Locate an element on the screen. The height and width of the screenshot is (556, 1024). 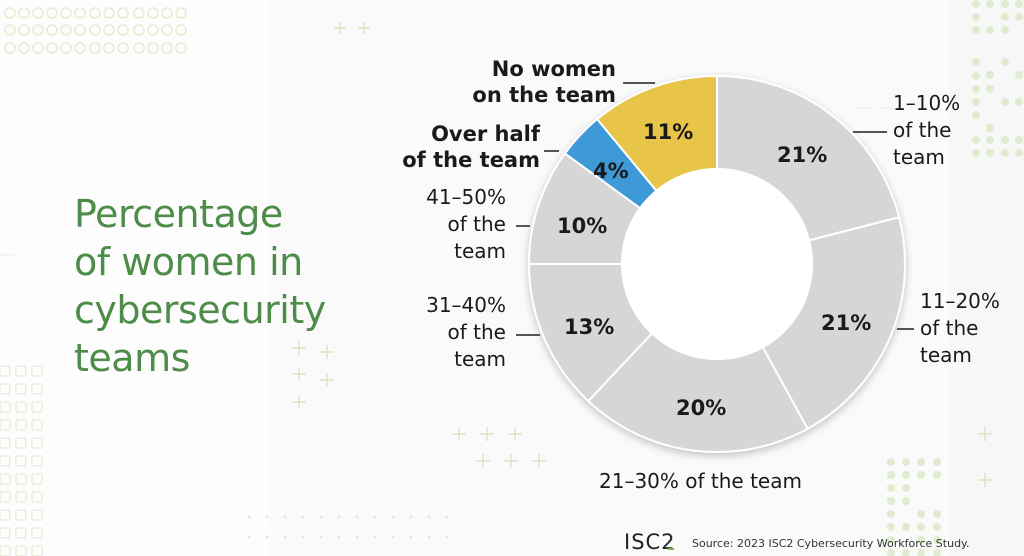
label-31-40-line-3: team is located at coordinates (480, 359).